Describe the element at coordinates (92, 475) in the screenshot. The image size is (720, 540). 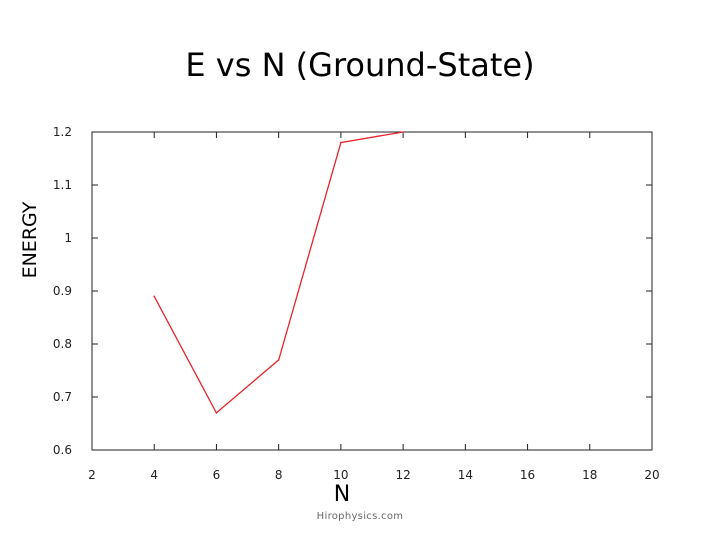
I see `x-tick-label: 2` at that location.